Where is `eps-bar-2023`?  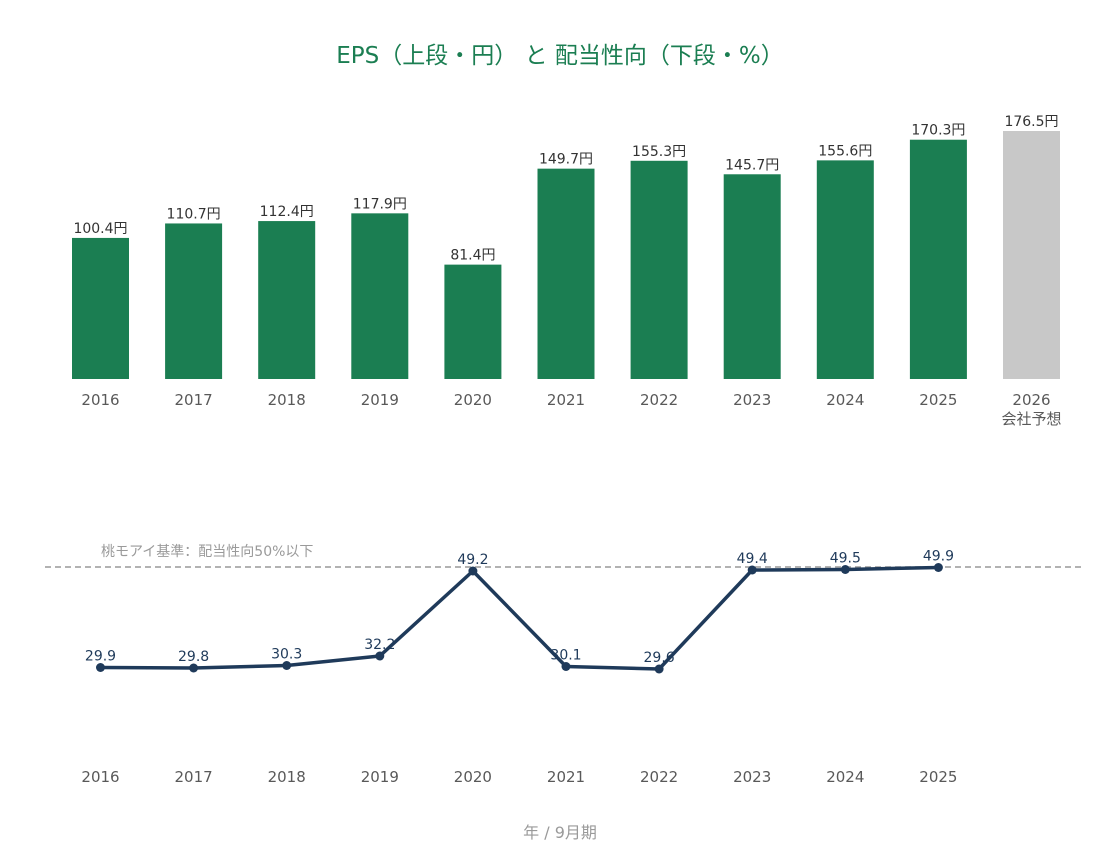 eps-bar-2023 is located at coordinates (752, 276).